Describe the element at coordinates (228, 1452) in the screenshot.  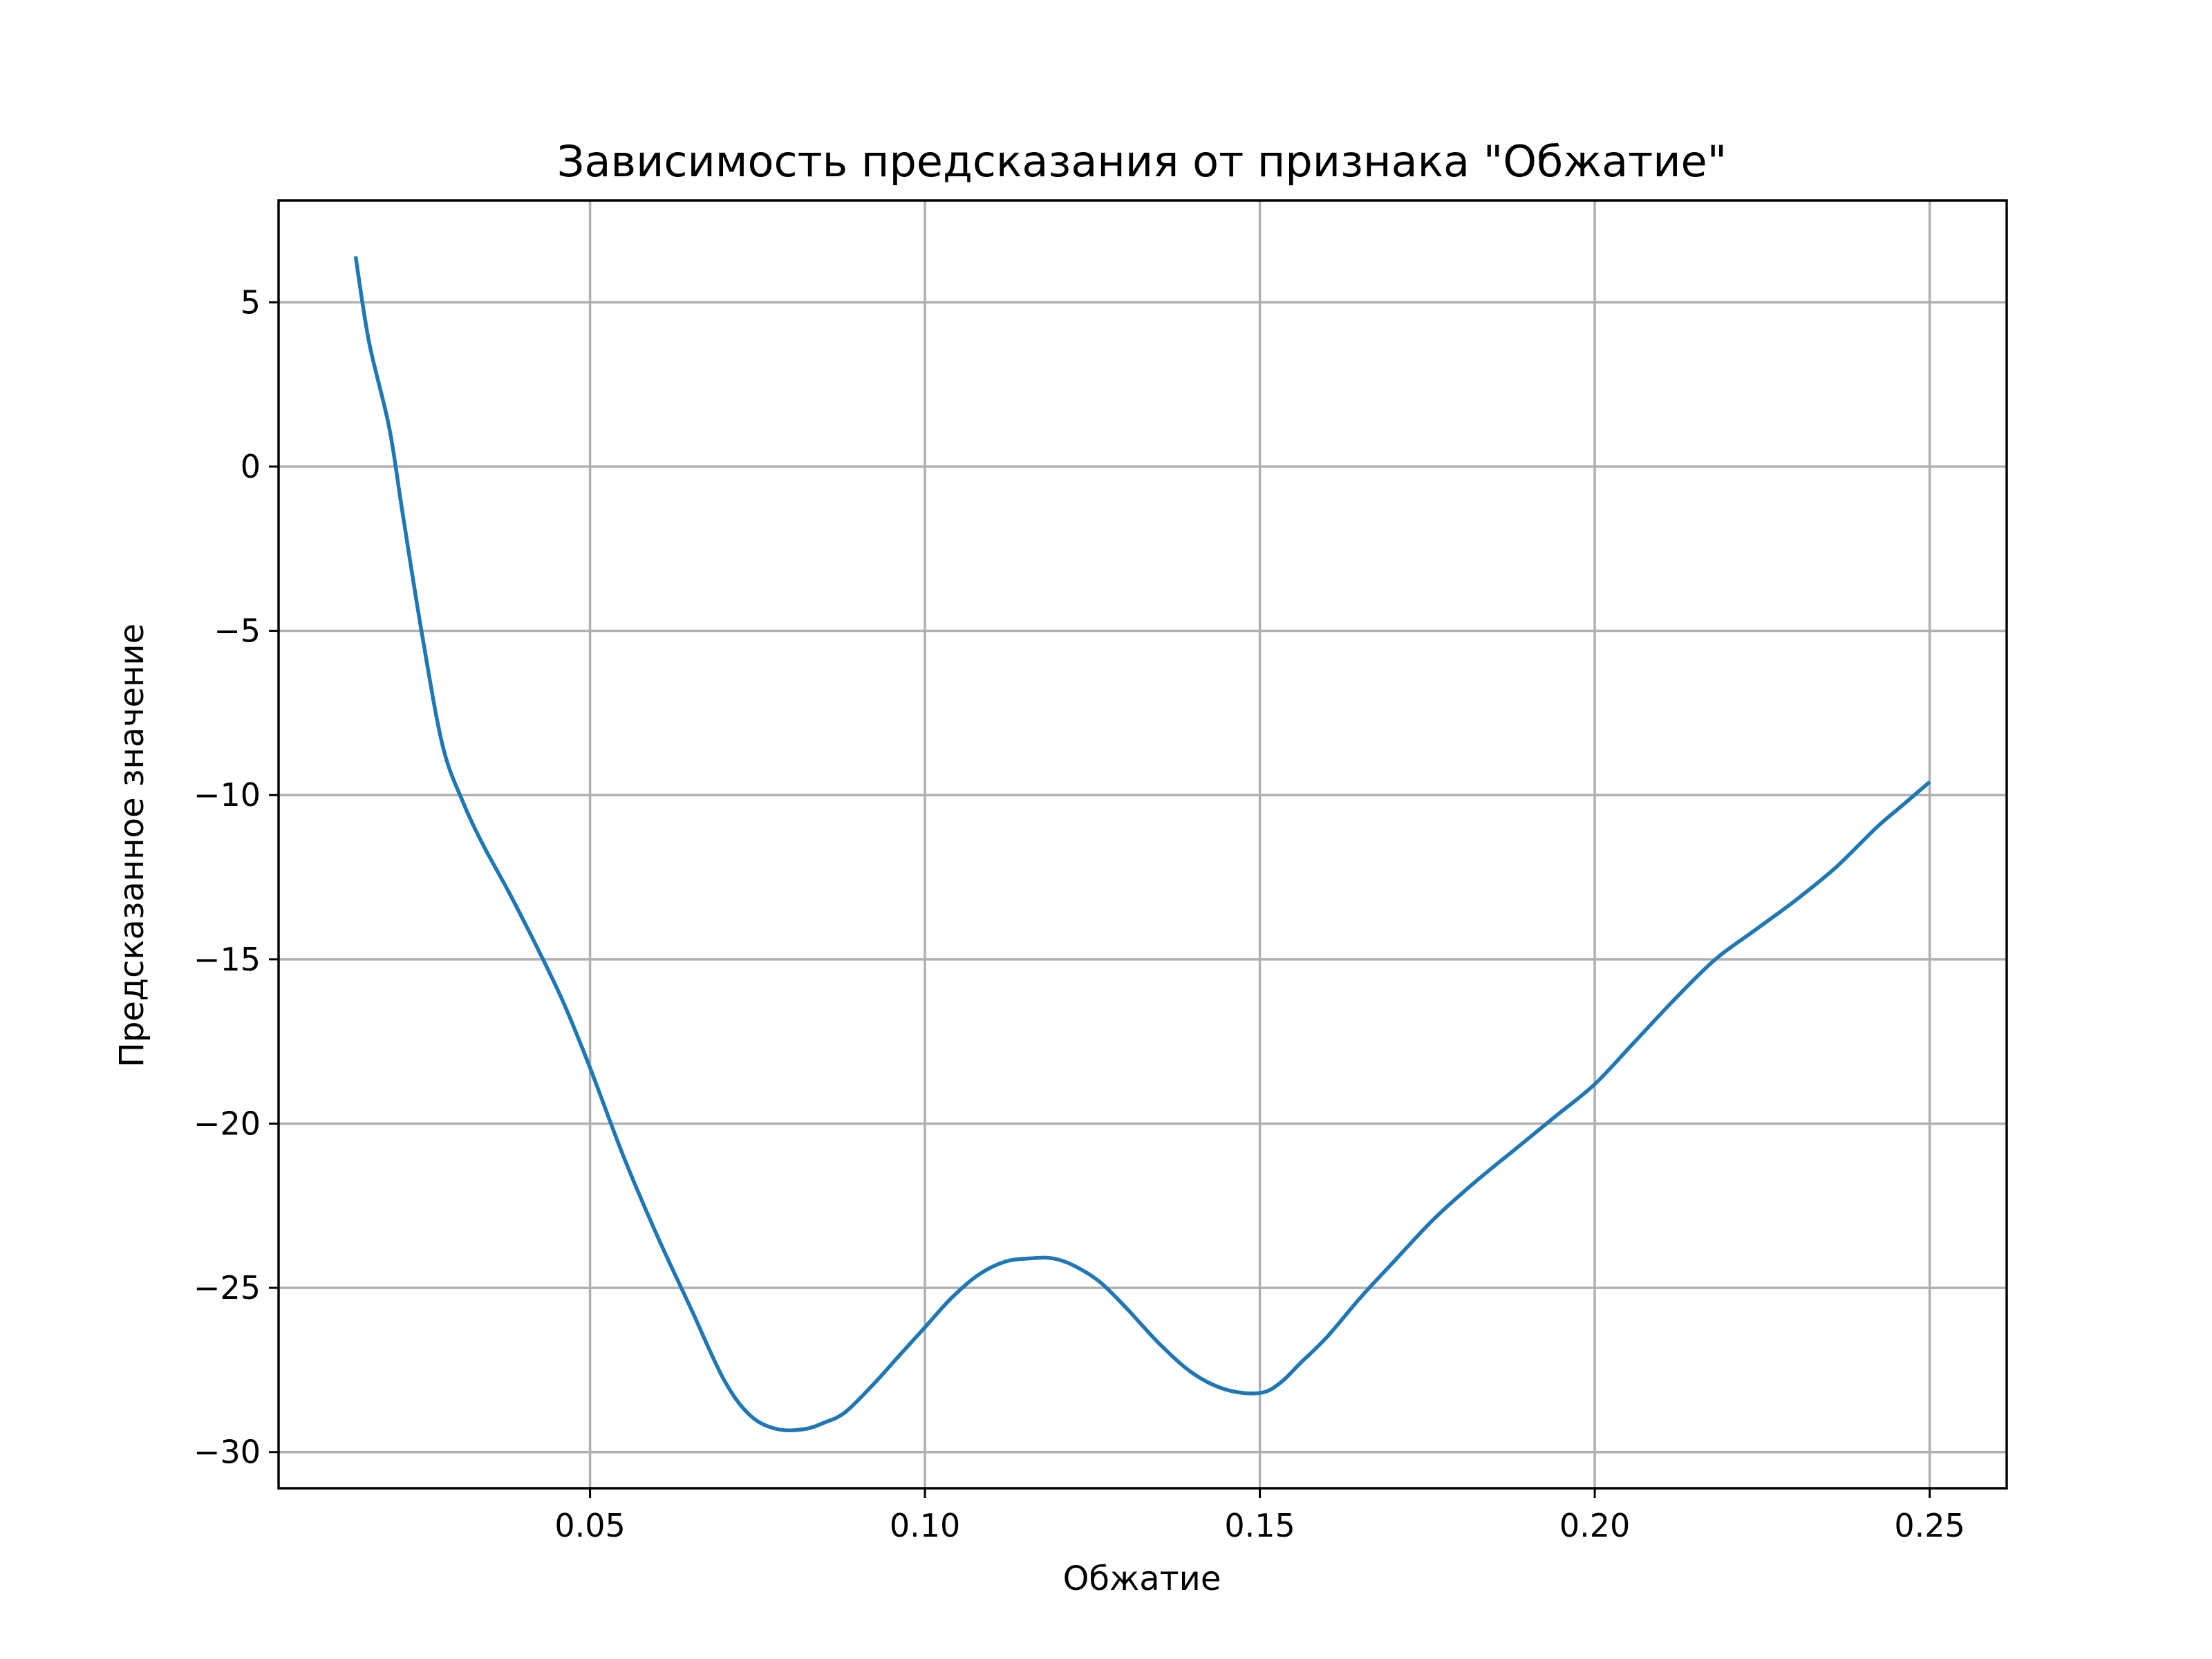
I see `y-tick-label: −30` at that location.